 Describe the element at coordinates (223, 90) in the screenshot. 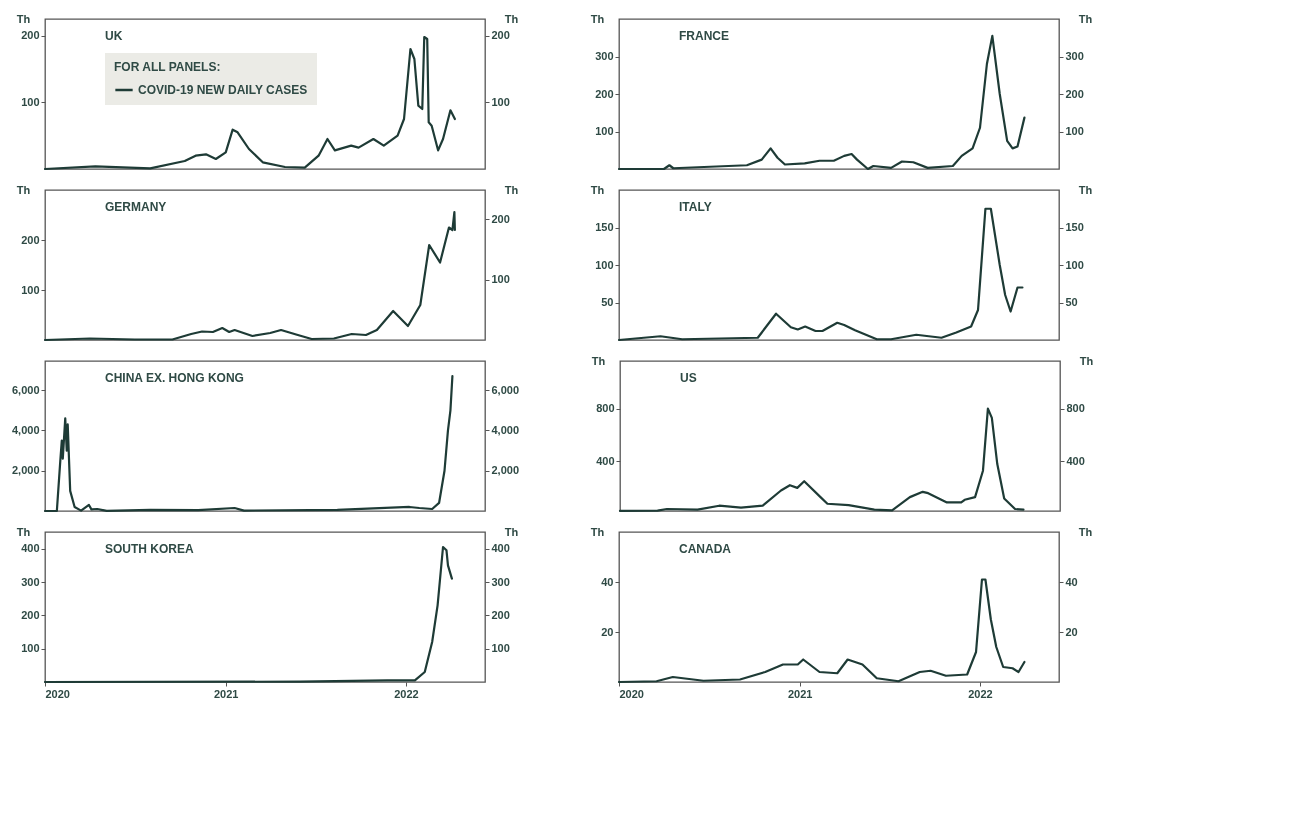

I see `legend-label: COVID-19 NEW DAILY CASES` at that location.